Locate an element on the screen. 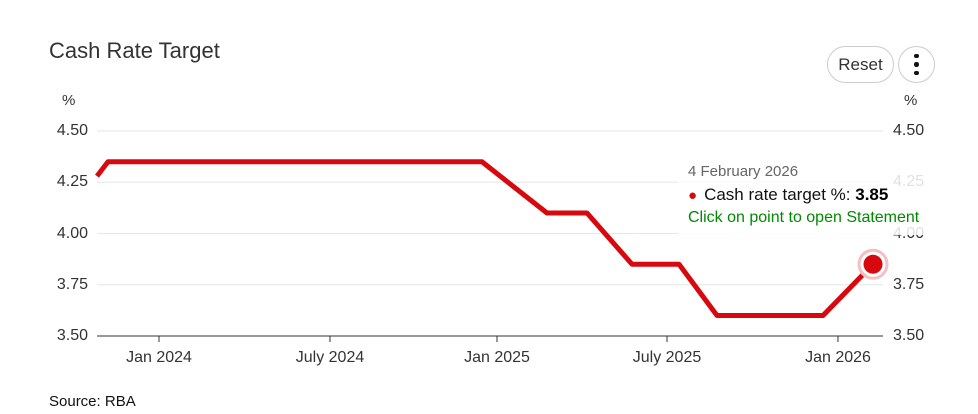  x-tick-label: July 2024 is located at coordinates (330, 357).